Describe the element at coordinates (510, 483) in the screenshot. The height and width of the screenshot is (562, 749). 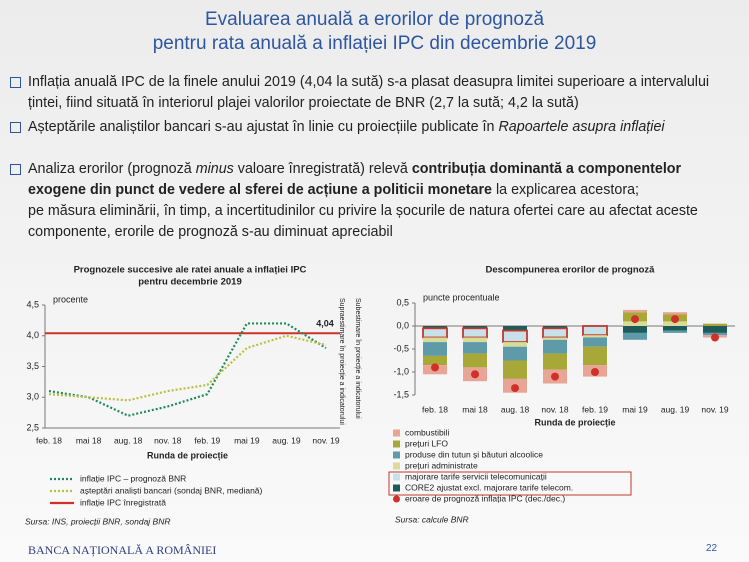
I see `legend-highlight` at that location.